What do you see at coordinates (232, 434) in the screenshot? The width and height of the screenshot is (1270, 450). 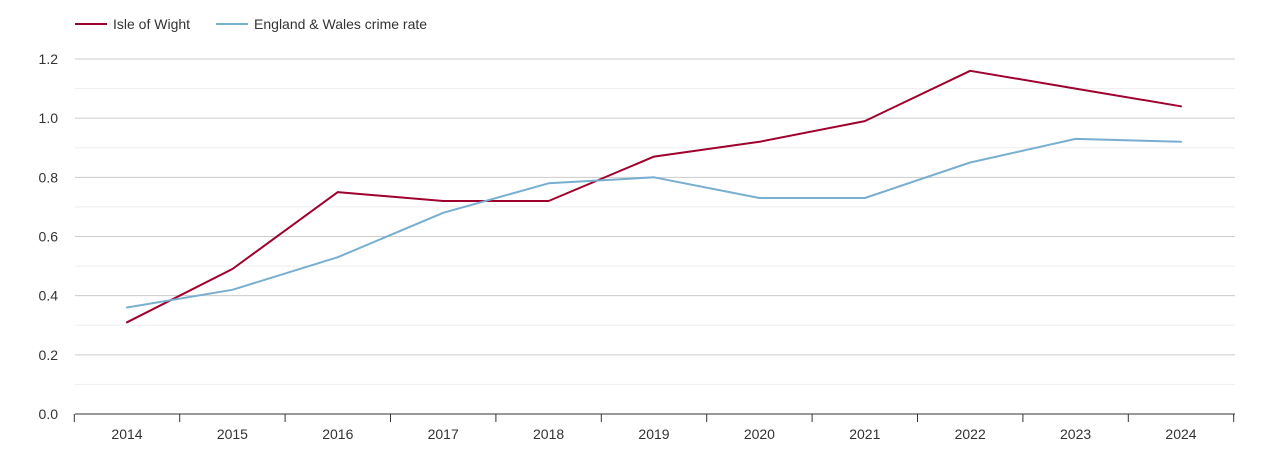 I see `x-tick-label: 2015` at bounding box center [232, 434].